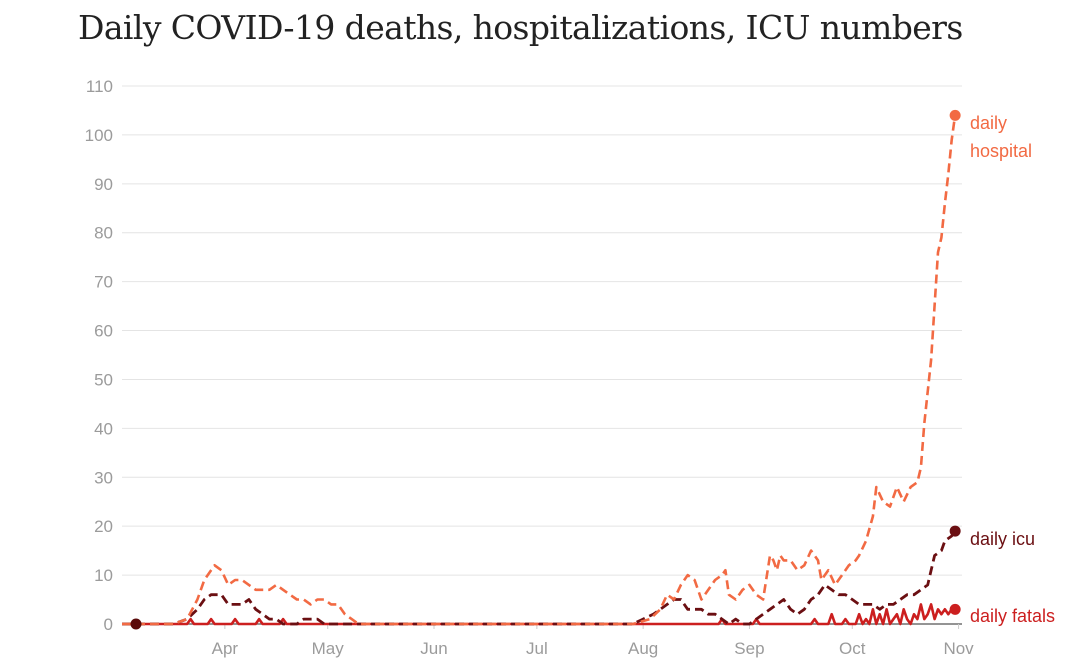 This screenshot has height=670, width=1080. What do you see at coordinates (103, 331) in the screenshot?
I see `y-tick-label: 60` at bounding box center [103, 331].